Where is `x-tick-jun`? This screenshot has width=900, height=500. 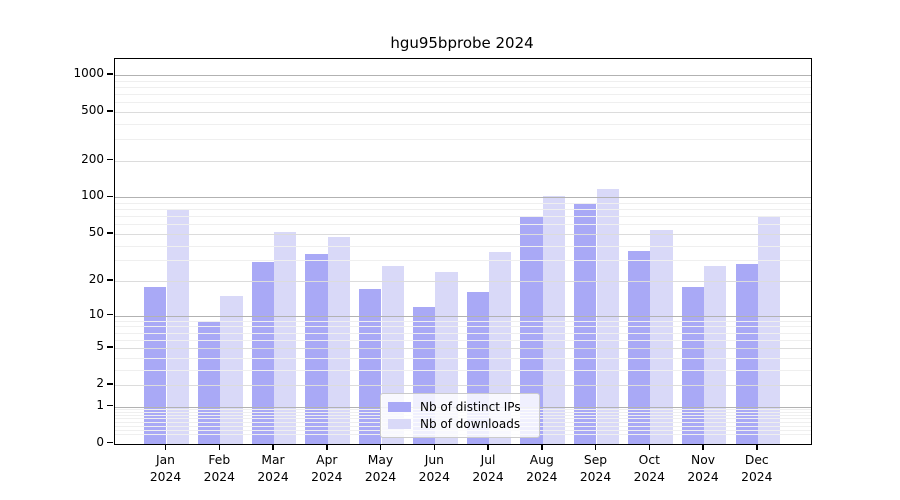 x-tick-jun is located at coordinates (434, 447).